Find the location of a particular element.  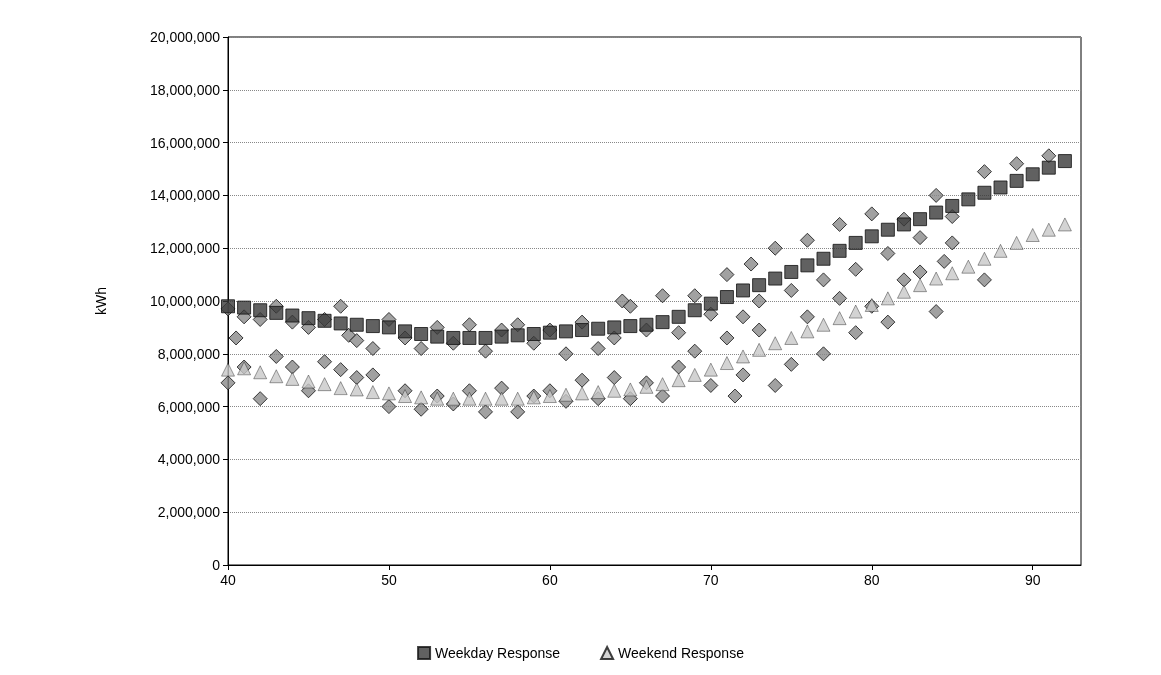

x-tick-label: 70 is located at coordinates (711, 580).